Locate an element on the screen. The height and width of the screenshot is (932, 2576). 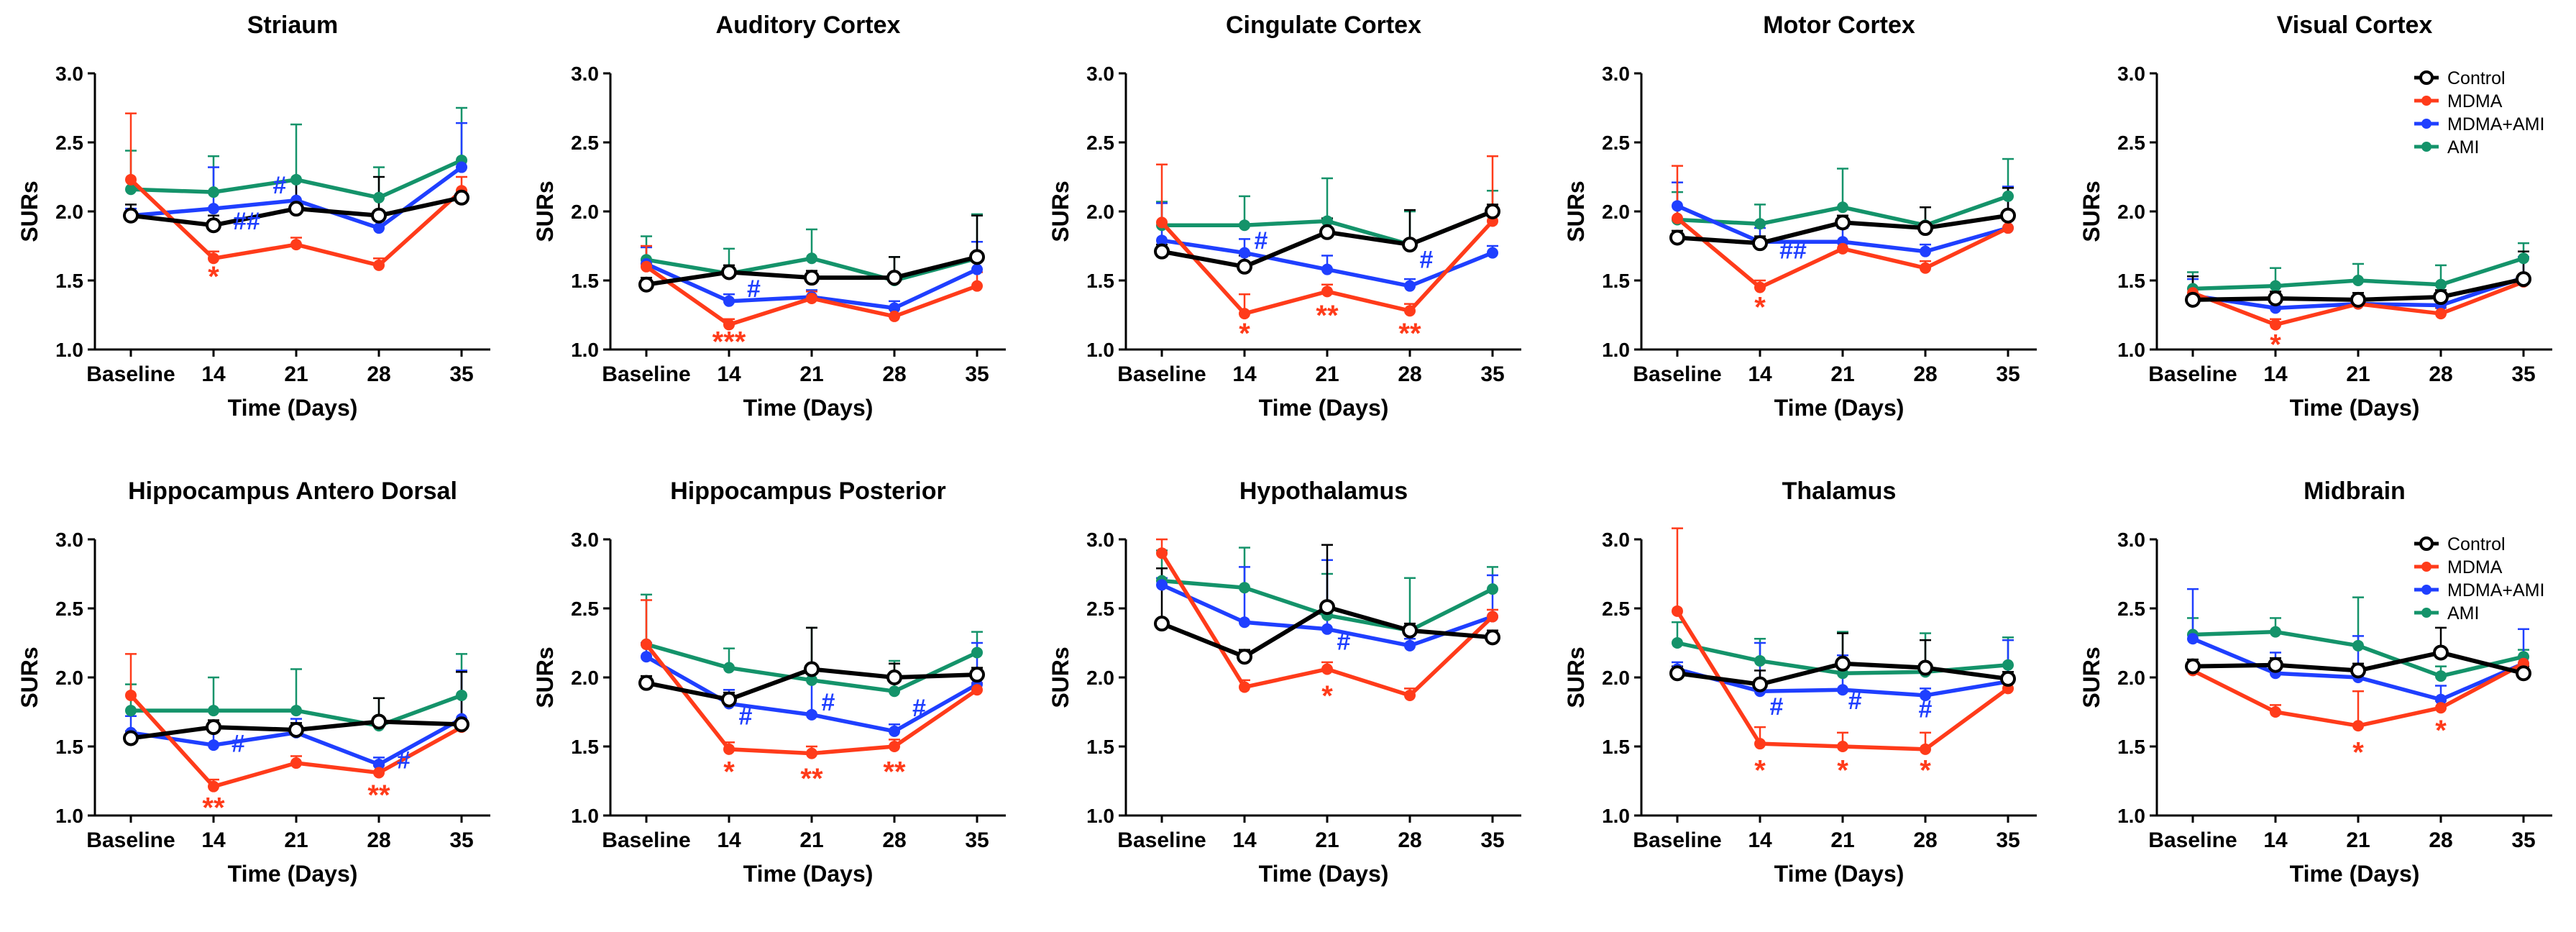
chart-title: Hippocampus Posterior is located at coordinates (808, 491).